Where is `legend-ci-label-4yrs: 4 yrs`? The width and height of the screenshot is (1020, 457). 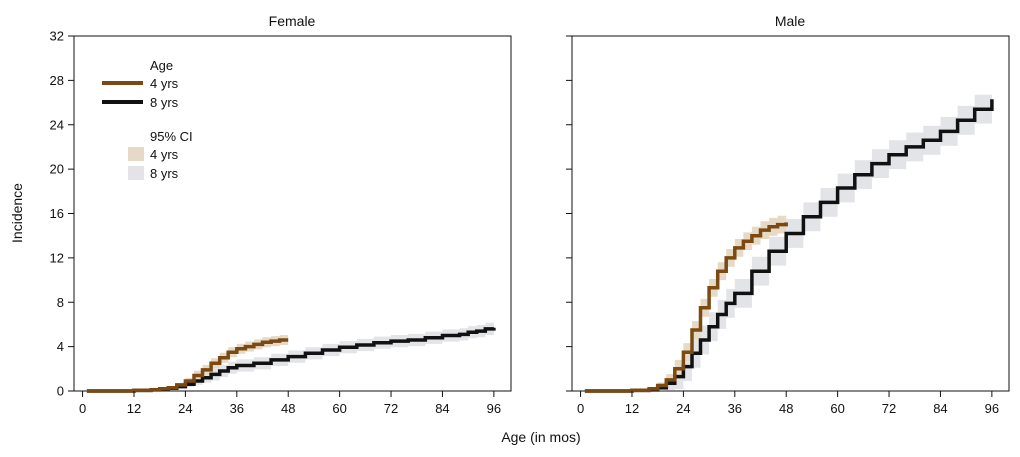
legend-ci-label-4yrs: 4 yrs is located at coordinates (164, 154).